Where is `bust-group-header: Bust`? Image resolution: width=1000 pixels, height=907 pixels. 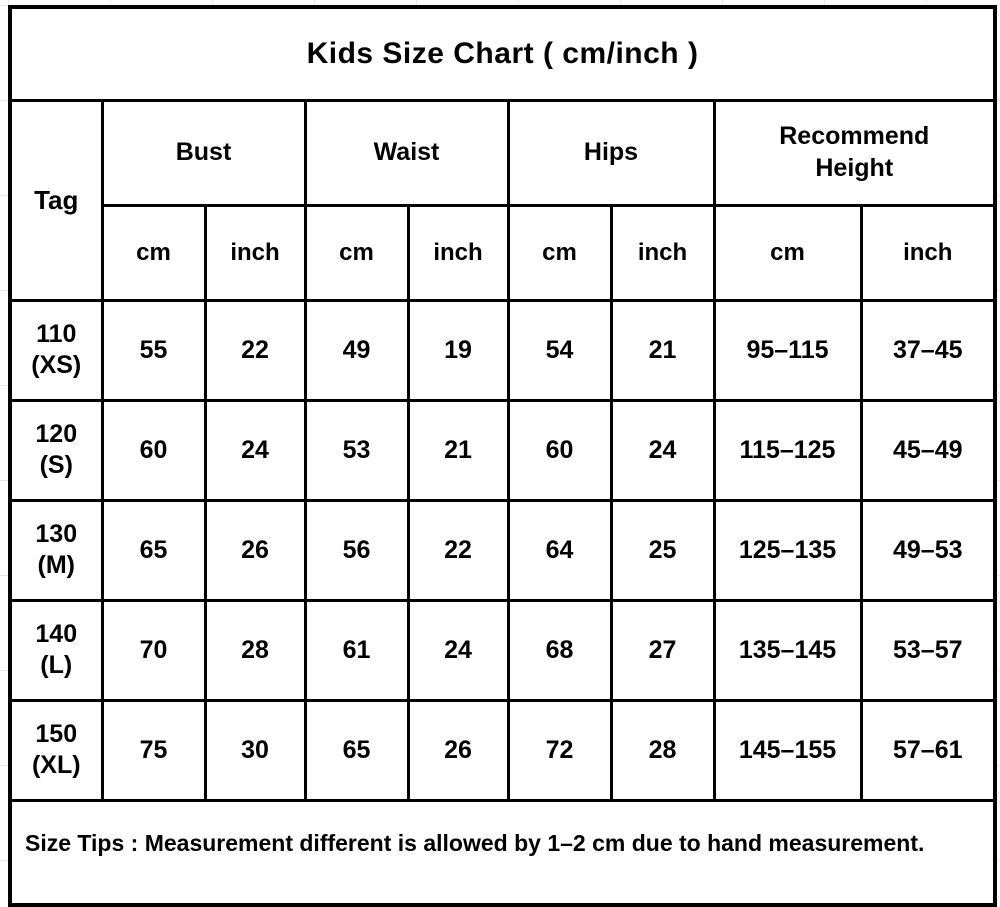 bust-group-header: Bust is located at coordinates (203, 152).